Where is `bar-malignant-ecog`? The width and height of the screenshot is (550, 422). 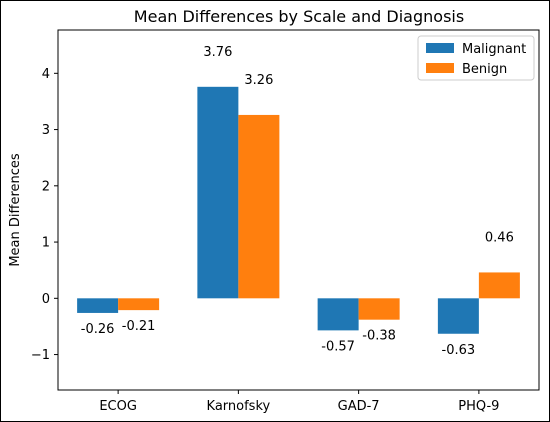
bar-malignant-ecog is located at coordinates (98, 305).